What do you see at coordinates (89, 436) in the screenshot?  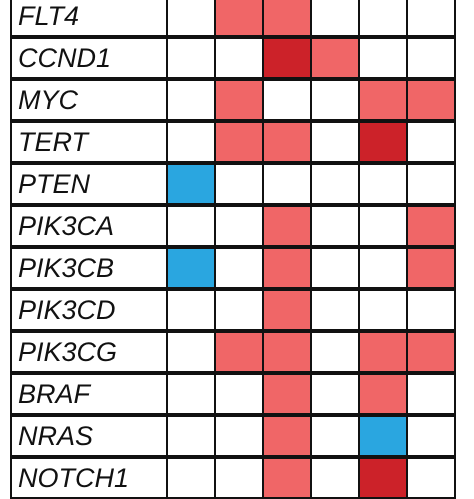 I see `row-label-nras: NRAS` at bounding box center [89, 436].